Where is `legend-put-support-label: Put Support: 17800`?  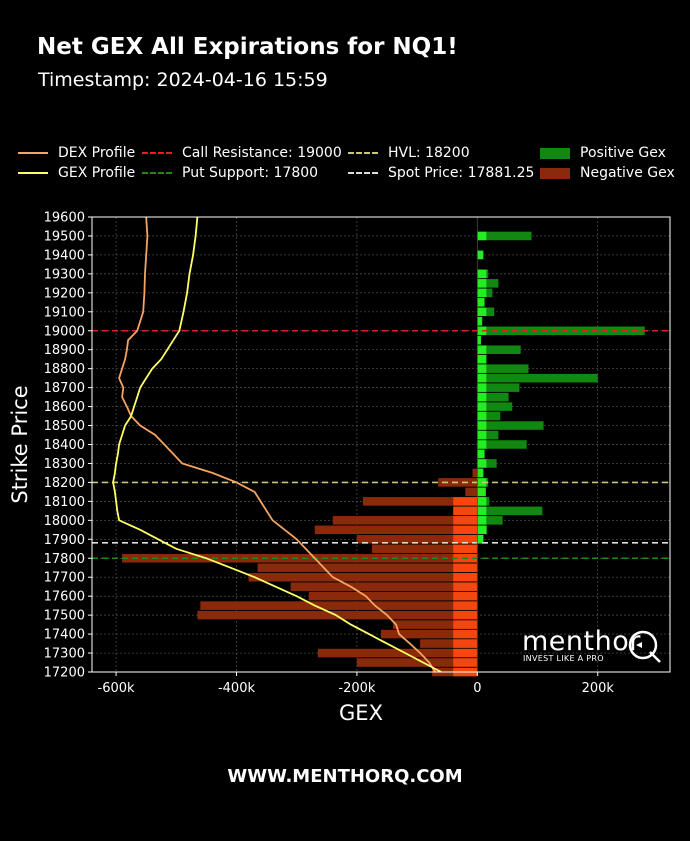
legend-put-support-label: Put Support: 17800 is located at coordinates (250, 173).